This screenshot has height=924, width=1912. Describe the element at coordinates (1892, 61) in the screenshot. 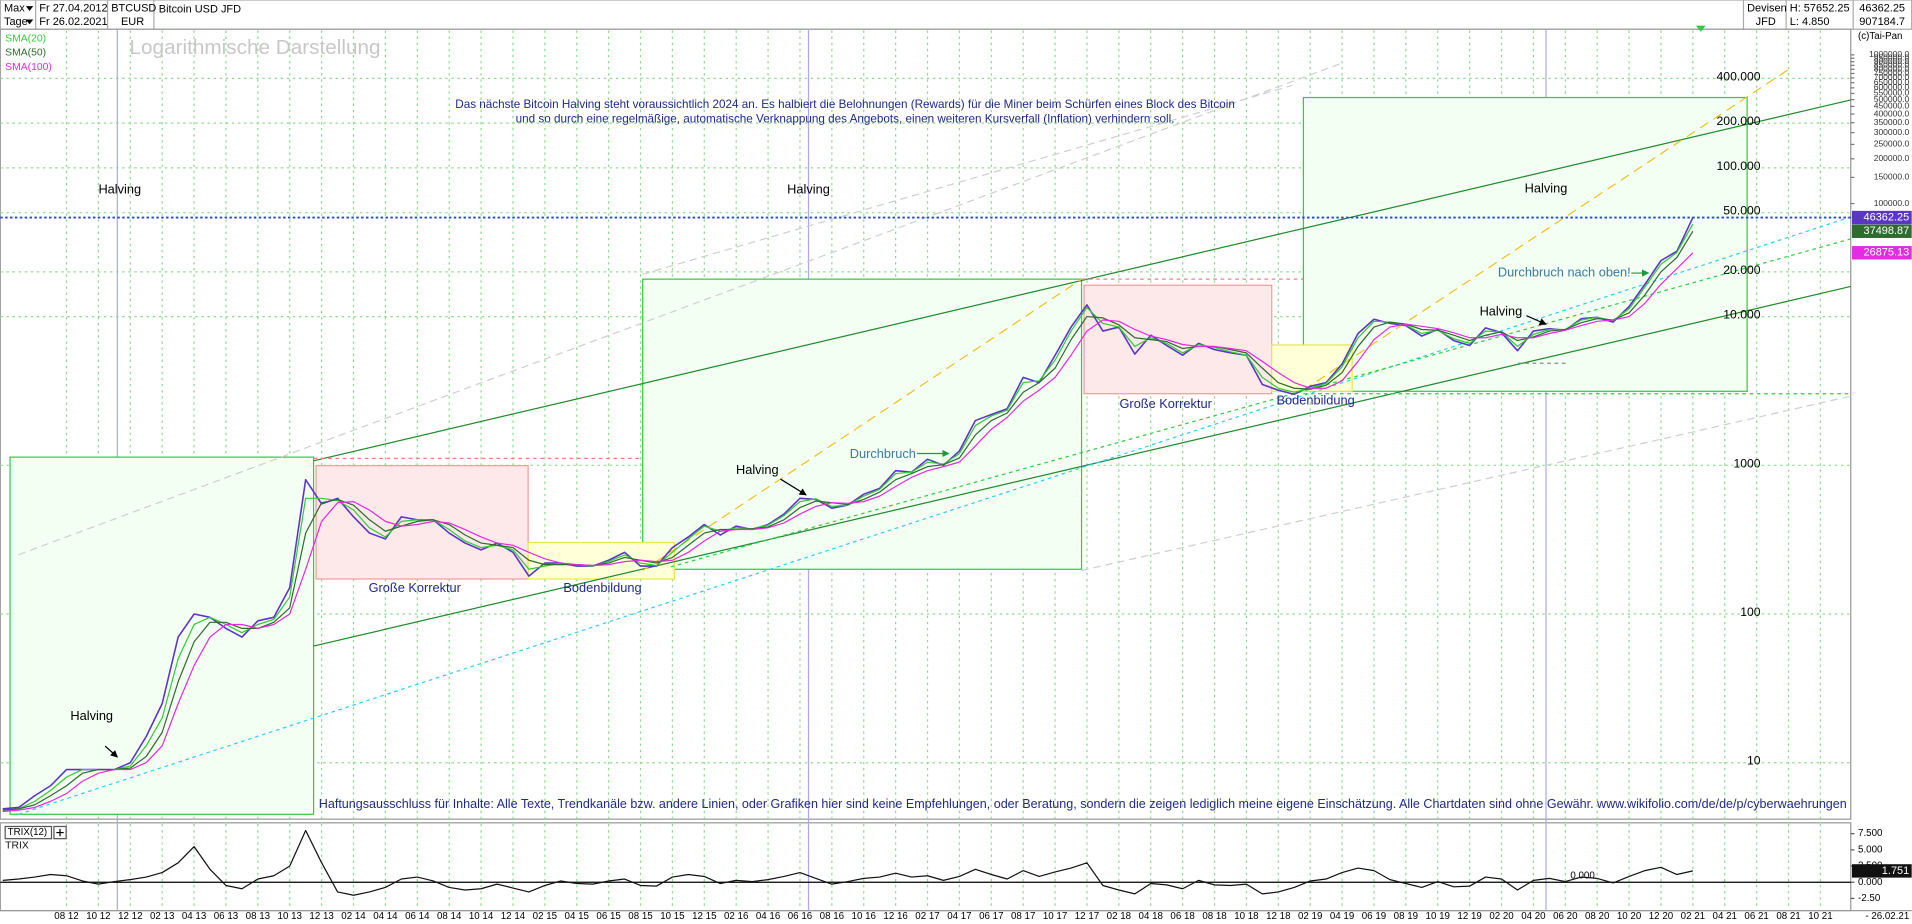

I see `y2-tick-label: 900000.0` at that location.